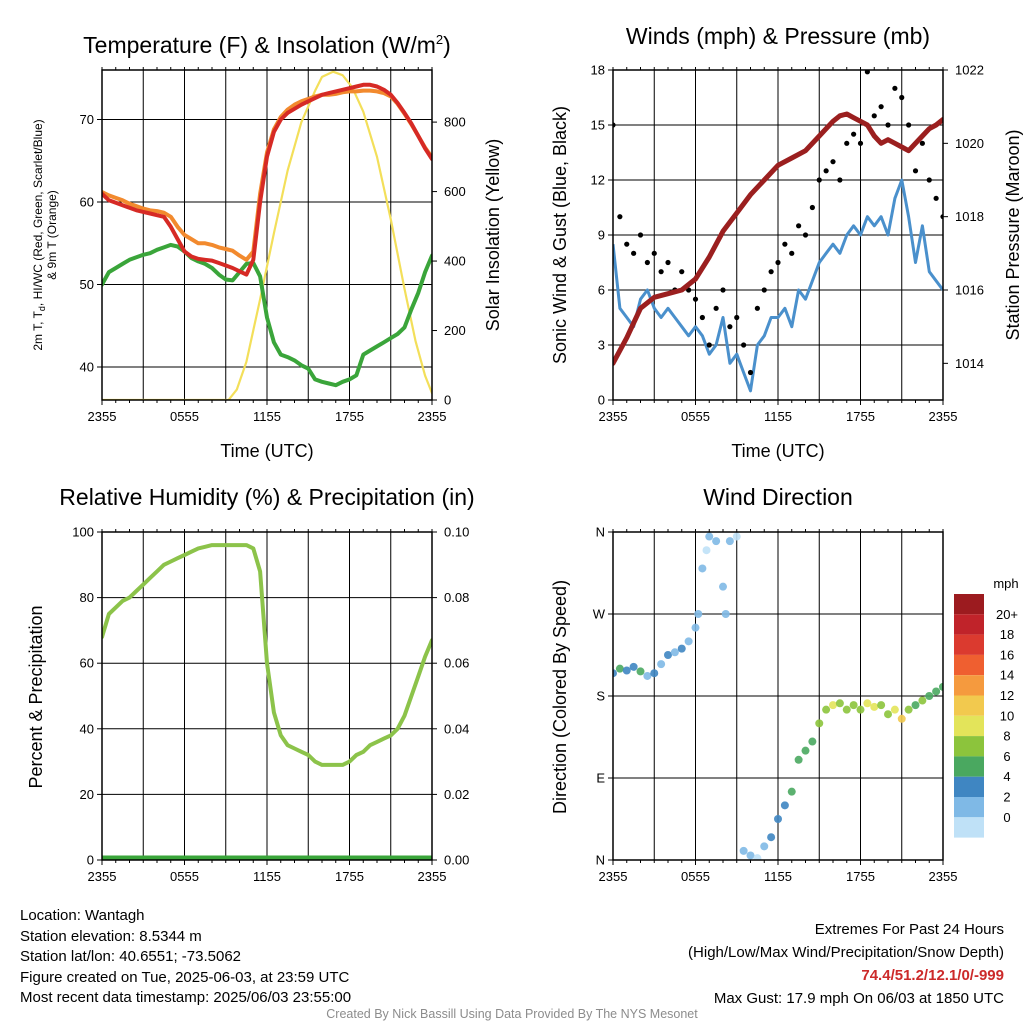 Image resolution: width=1024 pixels, height=1024 pixels. What do you see at coordinates (601, 290) in the screenshot?
I see `y-left-tick-label: 6` at bounding box center [601, 290].